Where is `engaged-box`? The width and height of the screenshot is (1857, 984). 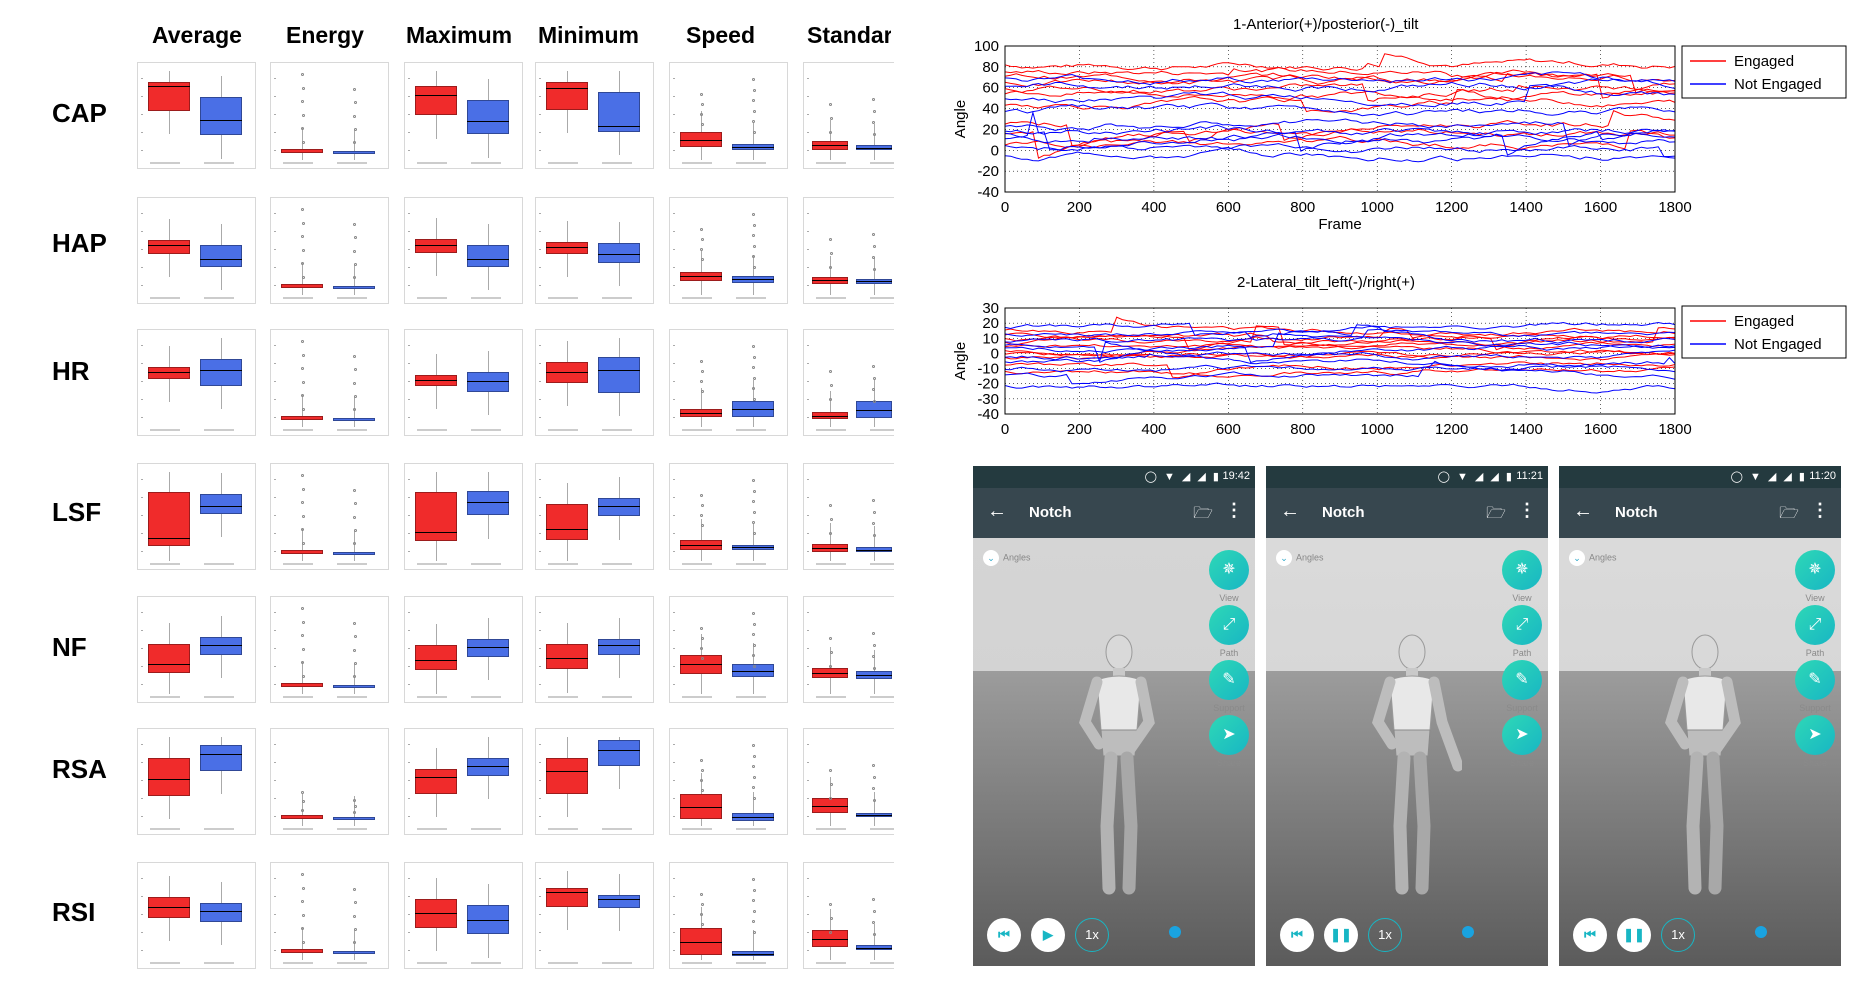
engaged-box is located at coordinates (169, 915).